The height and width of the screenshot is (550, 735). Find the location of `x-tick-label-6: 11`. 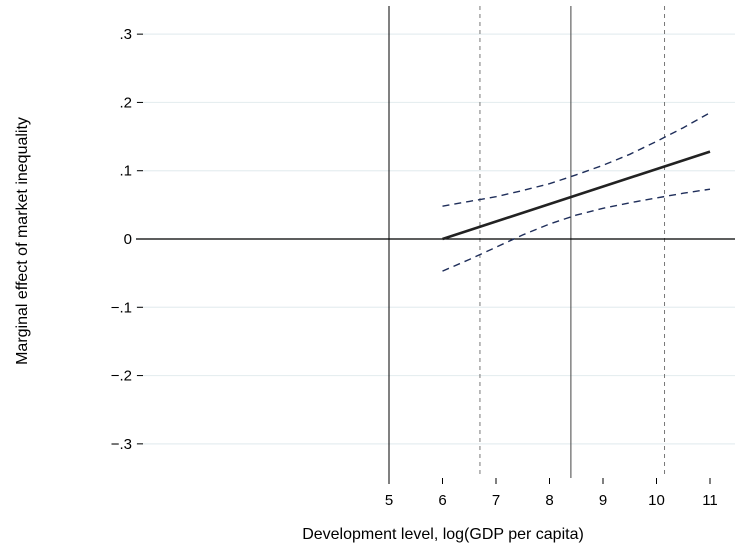

x-tick-label-6: 11 is located at coordinates (710, 500).